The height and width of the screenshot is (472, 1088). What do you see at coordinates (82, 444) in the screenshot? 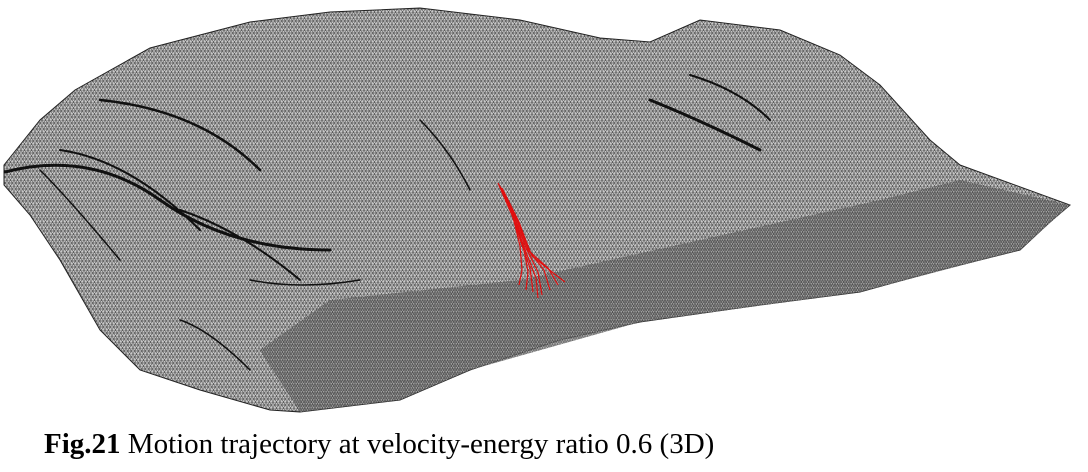
I see `caption-label: Fig.21` at bounding box center [82, 444].